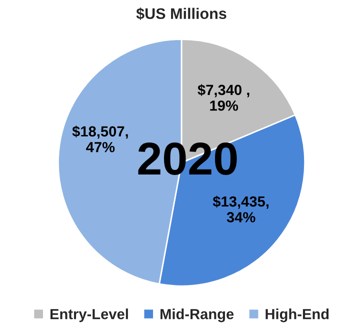 This screenshot has height=332, width=363. I want to click on legend-label: Entry-Level, so click(89, 315).